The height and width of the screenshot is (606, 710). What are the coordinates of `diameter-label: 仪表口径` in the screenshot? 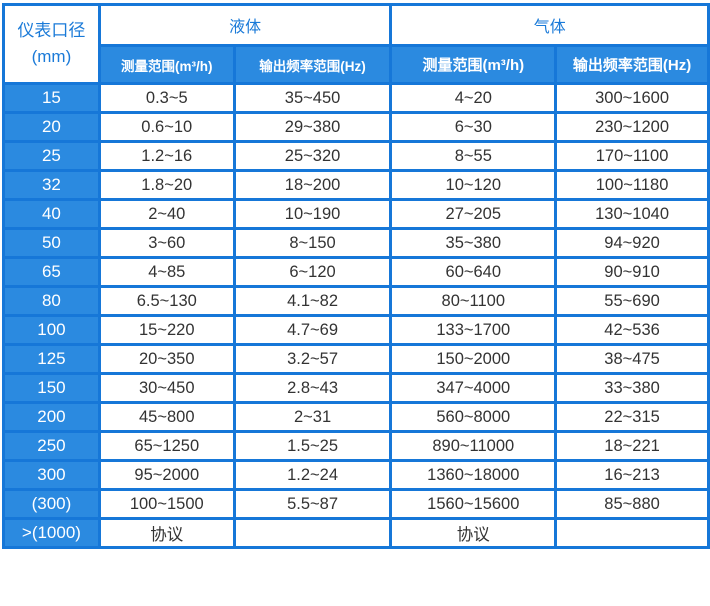 It's located at (51, 30).